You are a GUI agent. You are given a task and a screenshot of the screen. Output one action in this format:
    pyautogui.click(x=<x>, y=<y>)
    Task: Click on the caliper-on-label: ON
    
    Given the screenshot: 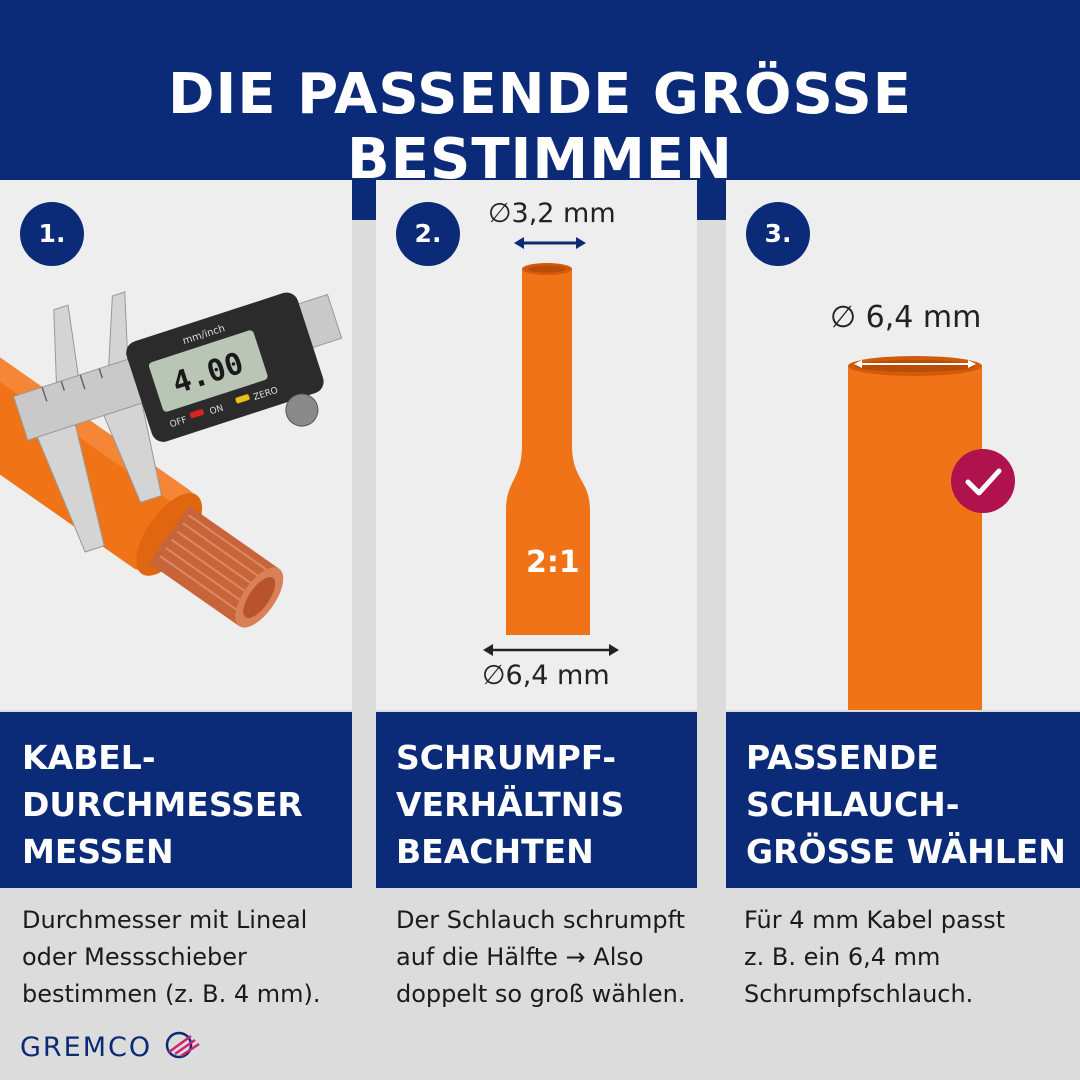 What is the action you would take?
    pyautogui.click(x=217, y=410)
    